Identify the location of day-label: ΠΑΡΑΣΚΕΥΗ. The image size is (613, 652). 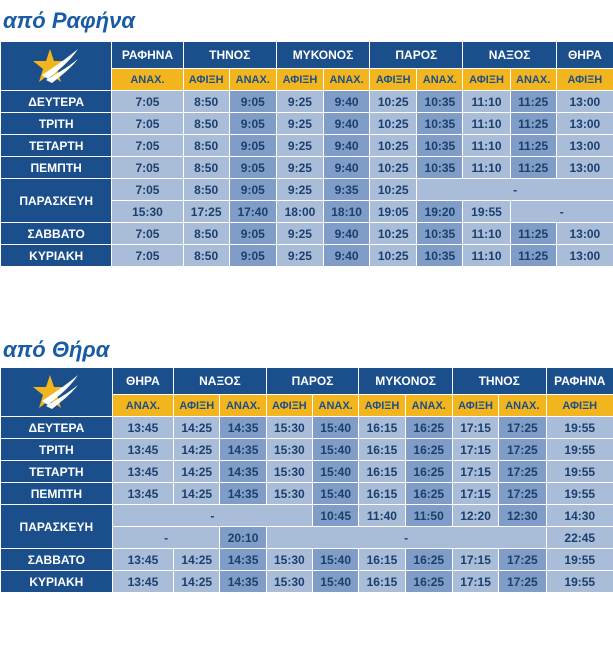
(56, 200).